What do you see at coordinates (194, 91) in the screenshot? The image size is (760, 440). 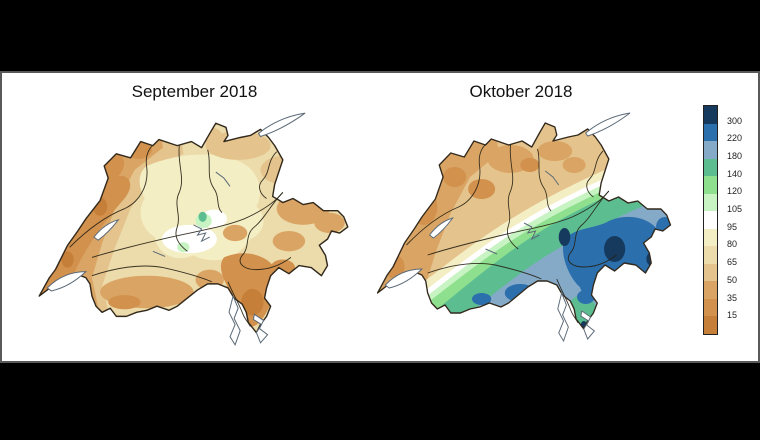 I see `map-title-september: September 2018` at bounding box center [194, 91].